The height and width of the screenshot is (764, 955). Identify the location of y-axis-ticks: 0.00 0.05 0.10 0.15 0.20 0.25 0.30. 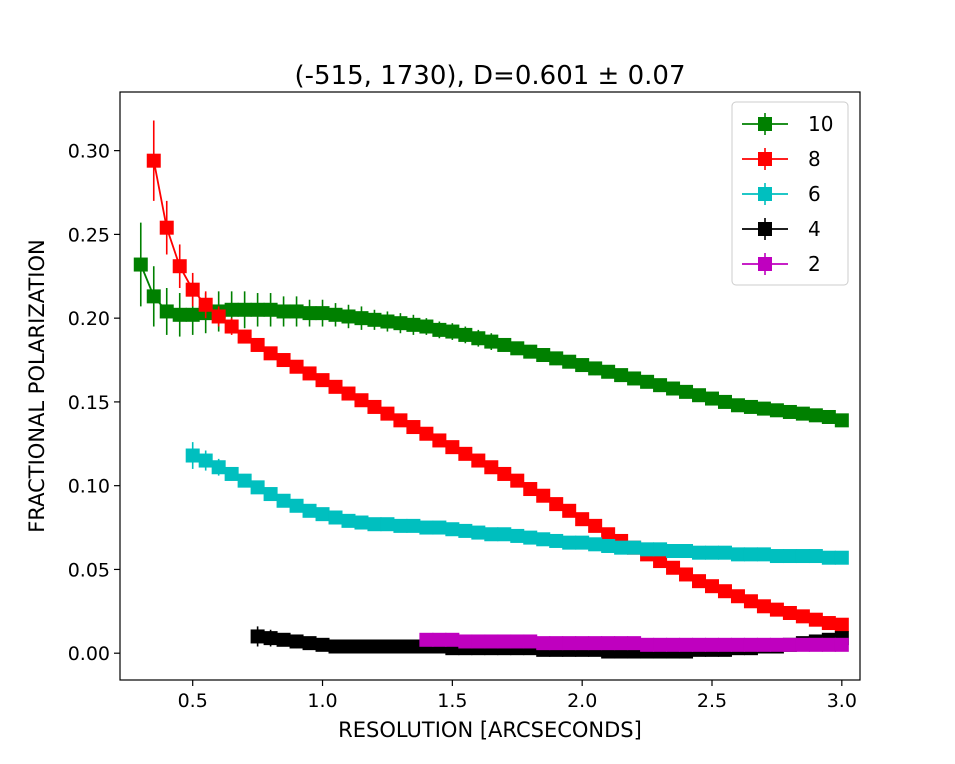
(94, 403).